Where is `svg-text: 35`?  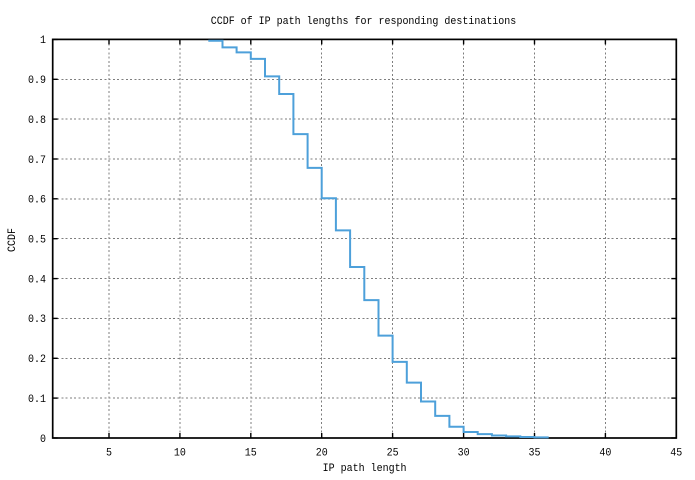 svg-text: 35 is located at coordinates (535, 453).